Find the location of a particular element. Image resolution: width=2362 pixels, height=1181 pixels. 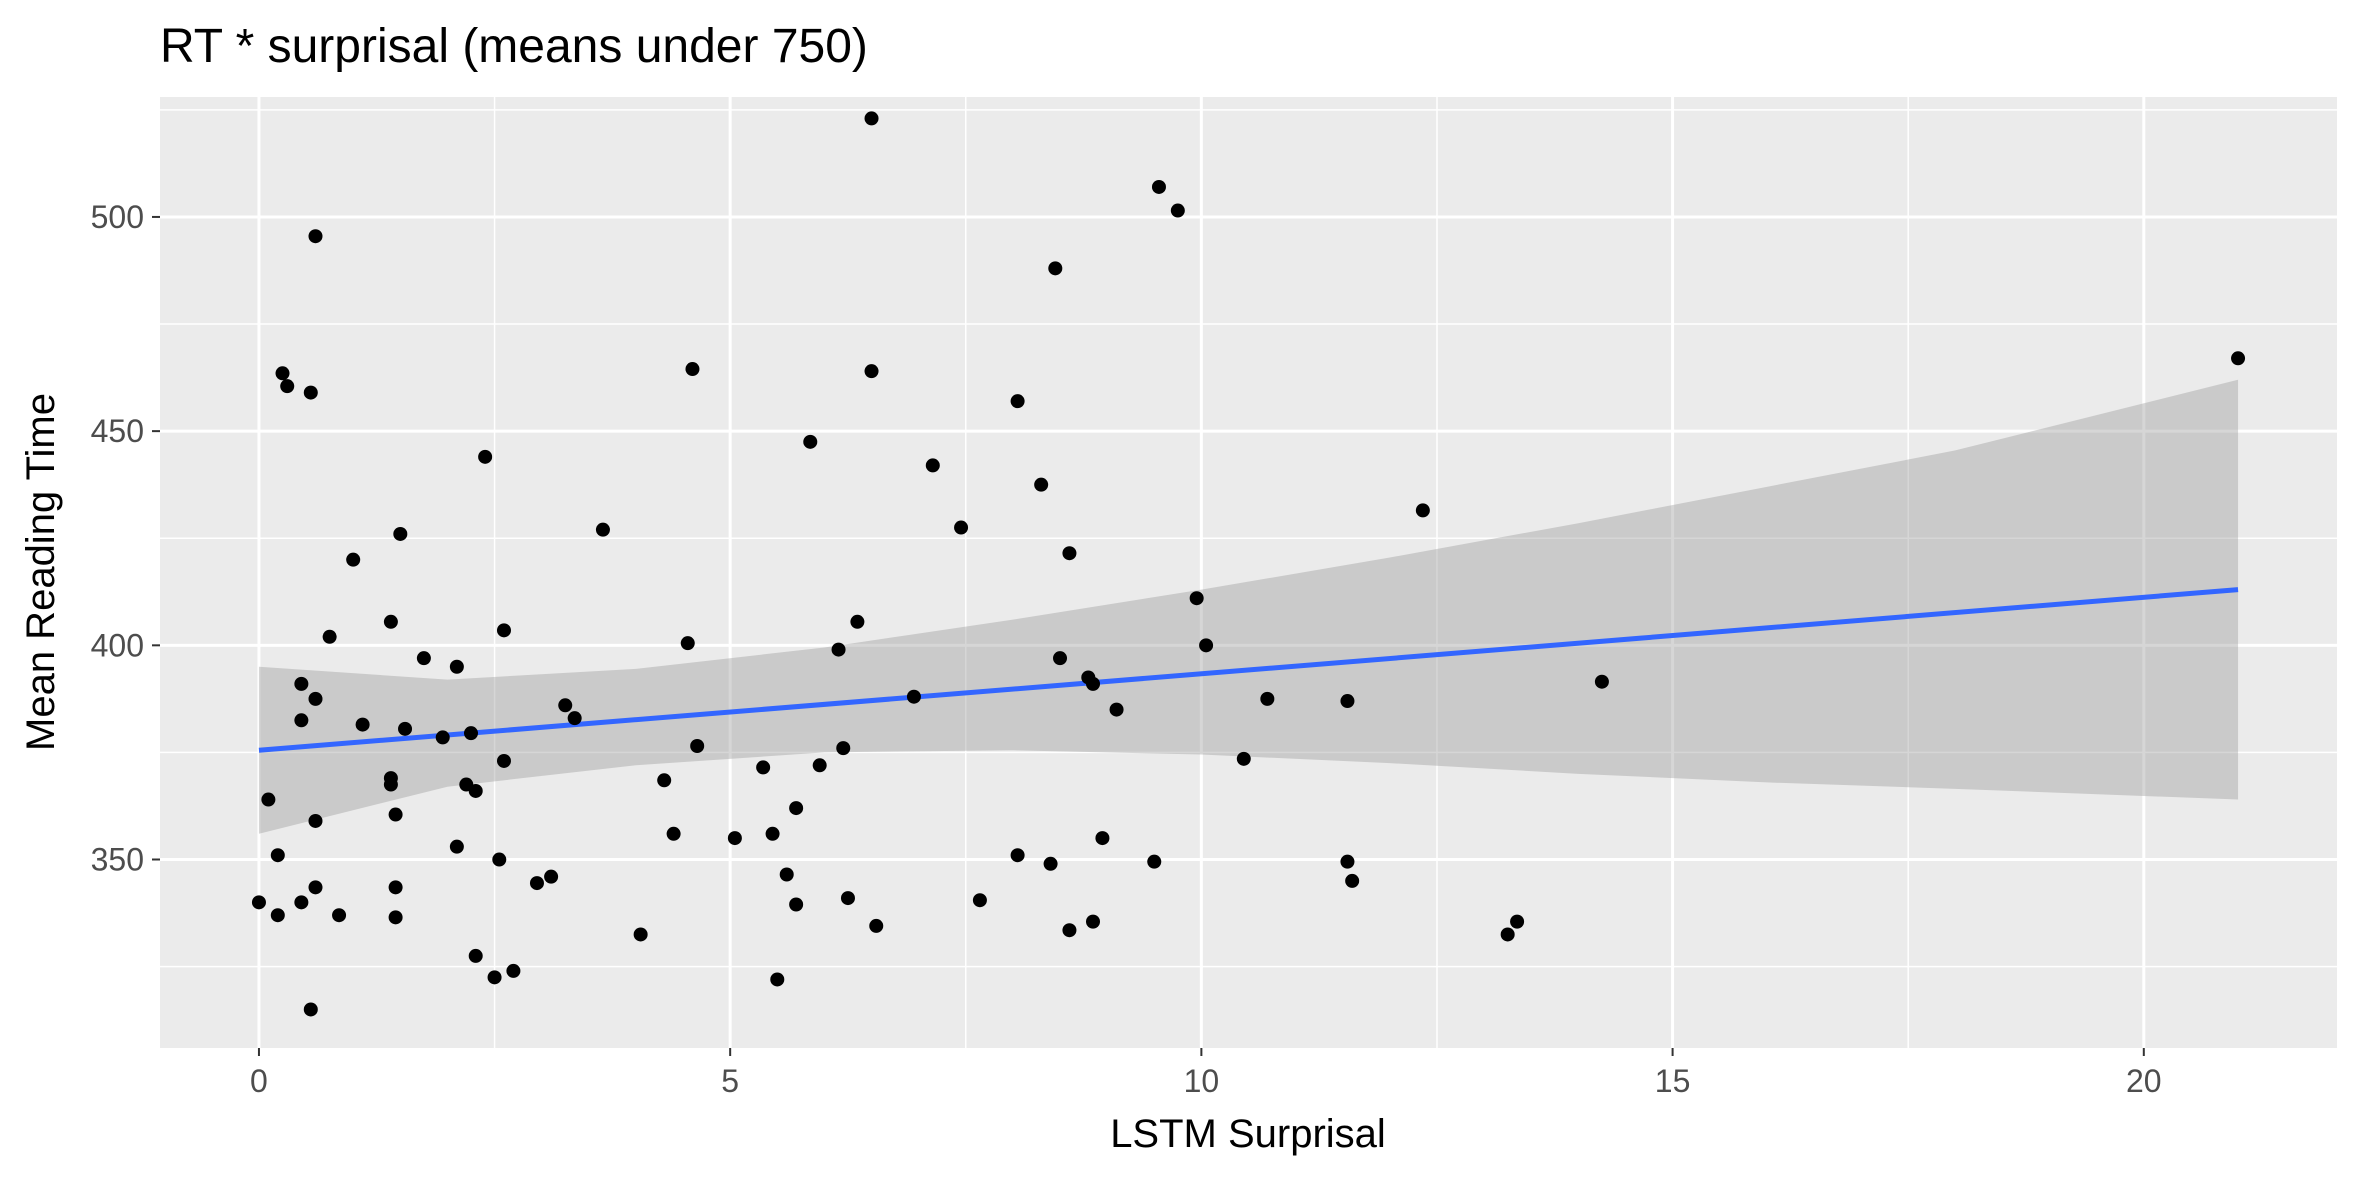

x-tick-label: 5 is located at coordinates (730, 1081).